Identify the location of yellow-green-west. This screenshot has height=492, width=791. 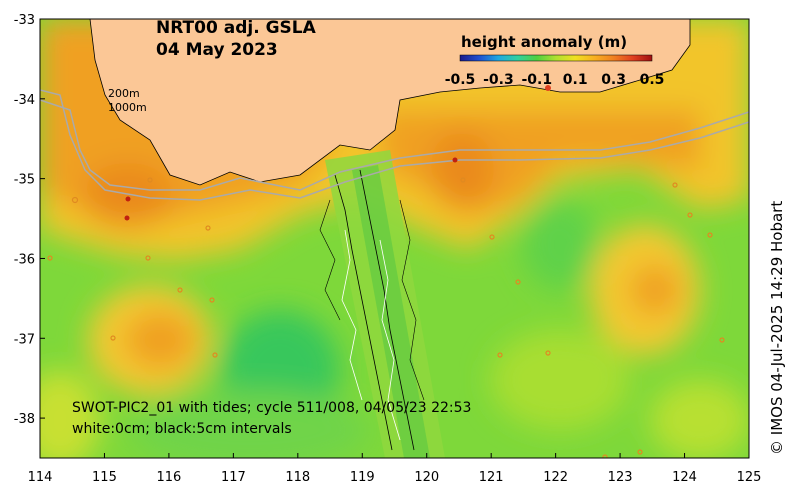
(70, 414).